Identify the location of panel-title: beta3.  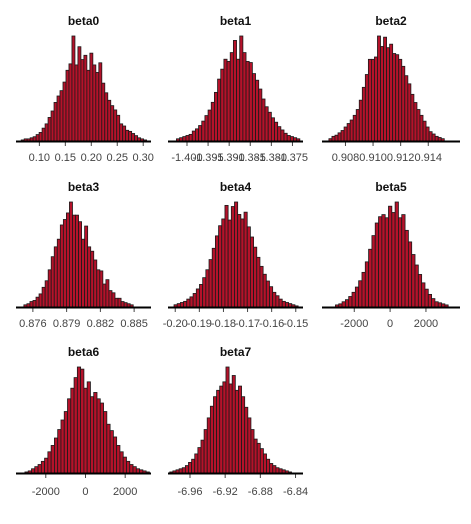
(84, 187).